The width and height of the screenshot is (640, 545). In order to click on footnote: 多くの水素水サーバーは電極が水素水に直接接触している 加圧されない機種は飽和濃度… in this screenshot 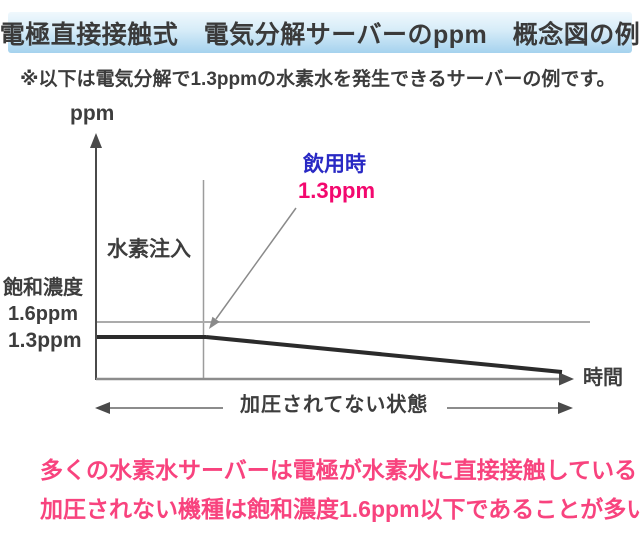, I will do `click(340, 490)`.